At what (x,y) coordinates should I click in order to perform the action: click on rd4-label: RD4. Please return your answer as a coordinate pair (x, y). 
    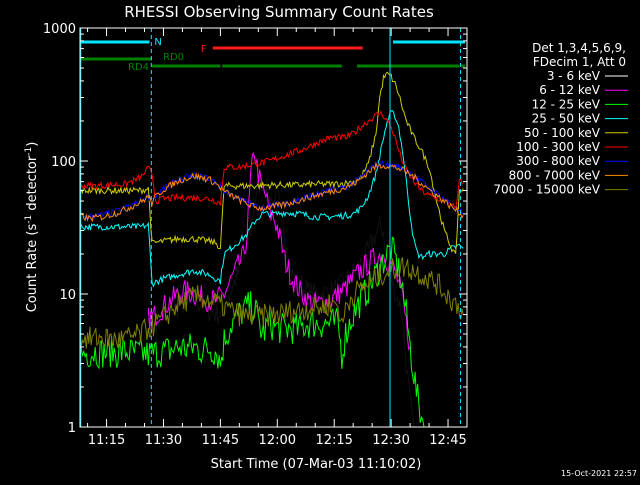
    Looking at the image, I should click on (138, 67).